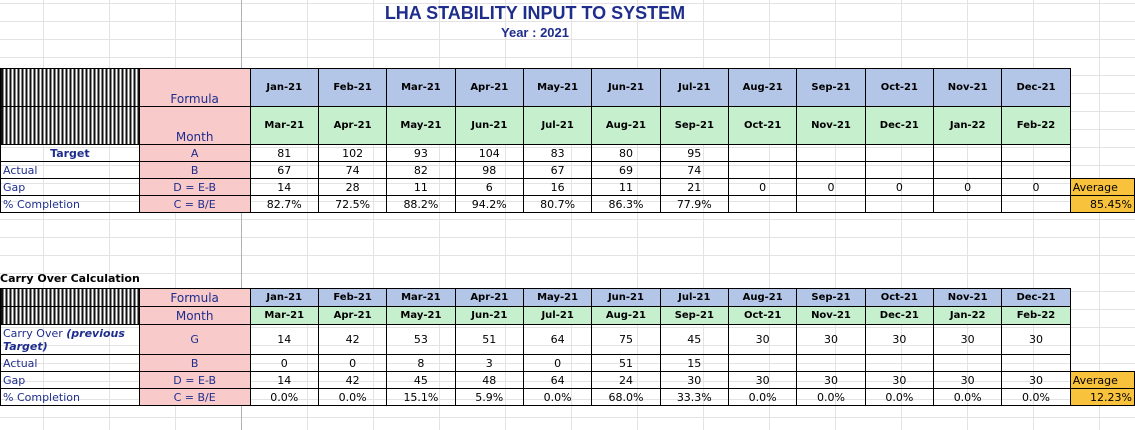 This screenshot has height=430, width=1135. I want to click on value-cell: 81, so click(284, 153).